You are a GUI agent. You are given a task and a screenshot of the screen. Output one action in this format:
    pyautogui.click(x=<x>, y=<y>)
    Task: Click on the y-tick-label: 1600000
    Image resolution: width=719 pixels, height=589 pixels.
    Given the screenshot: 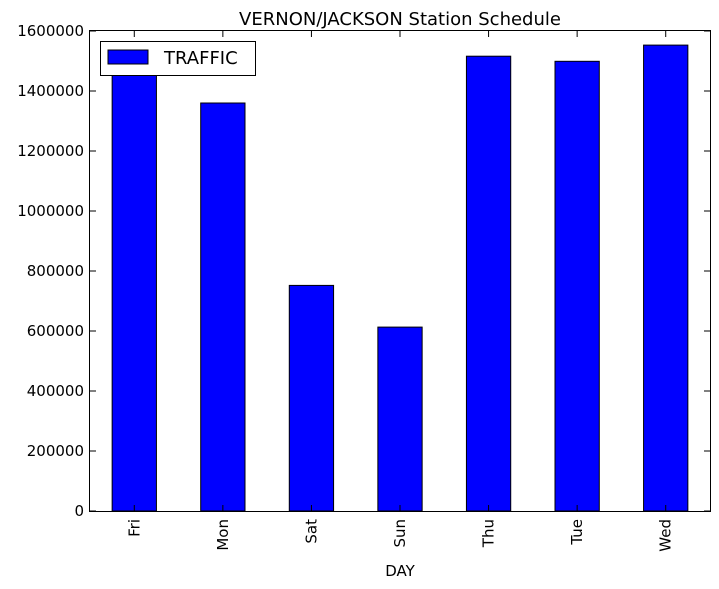 What is the action you would take?
    pyautogui.click(x=50, y=31)
    